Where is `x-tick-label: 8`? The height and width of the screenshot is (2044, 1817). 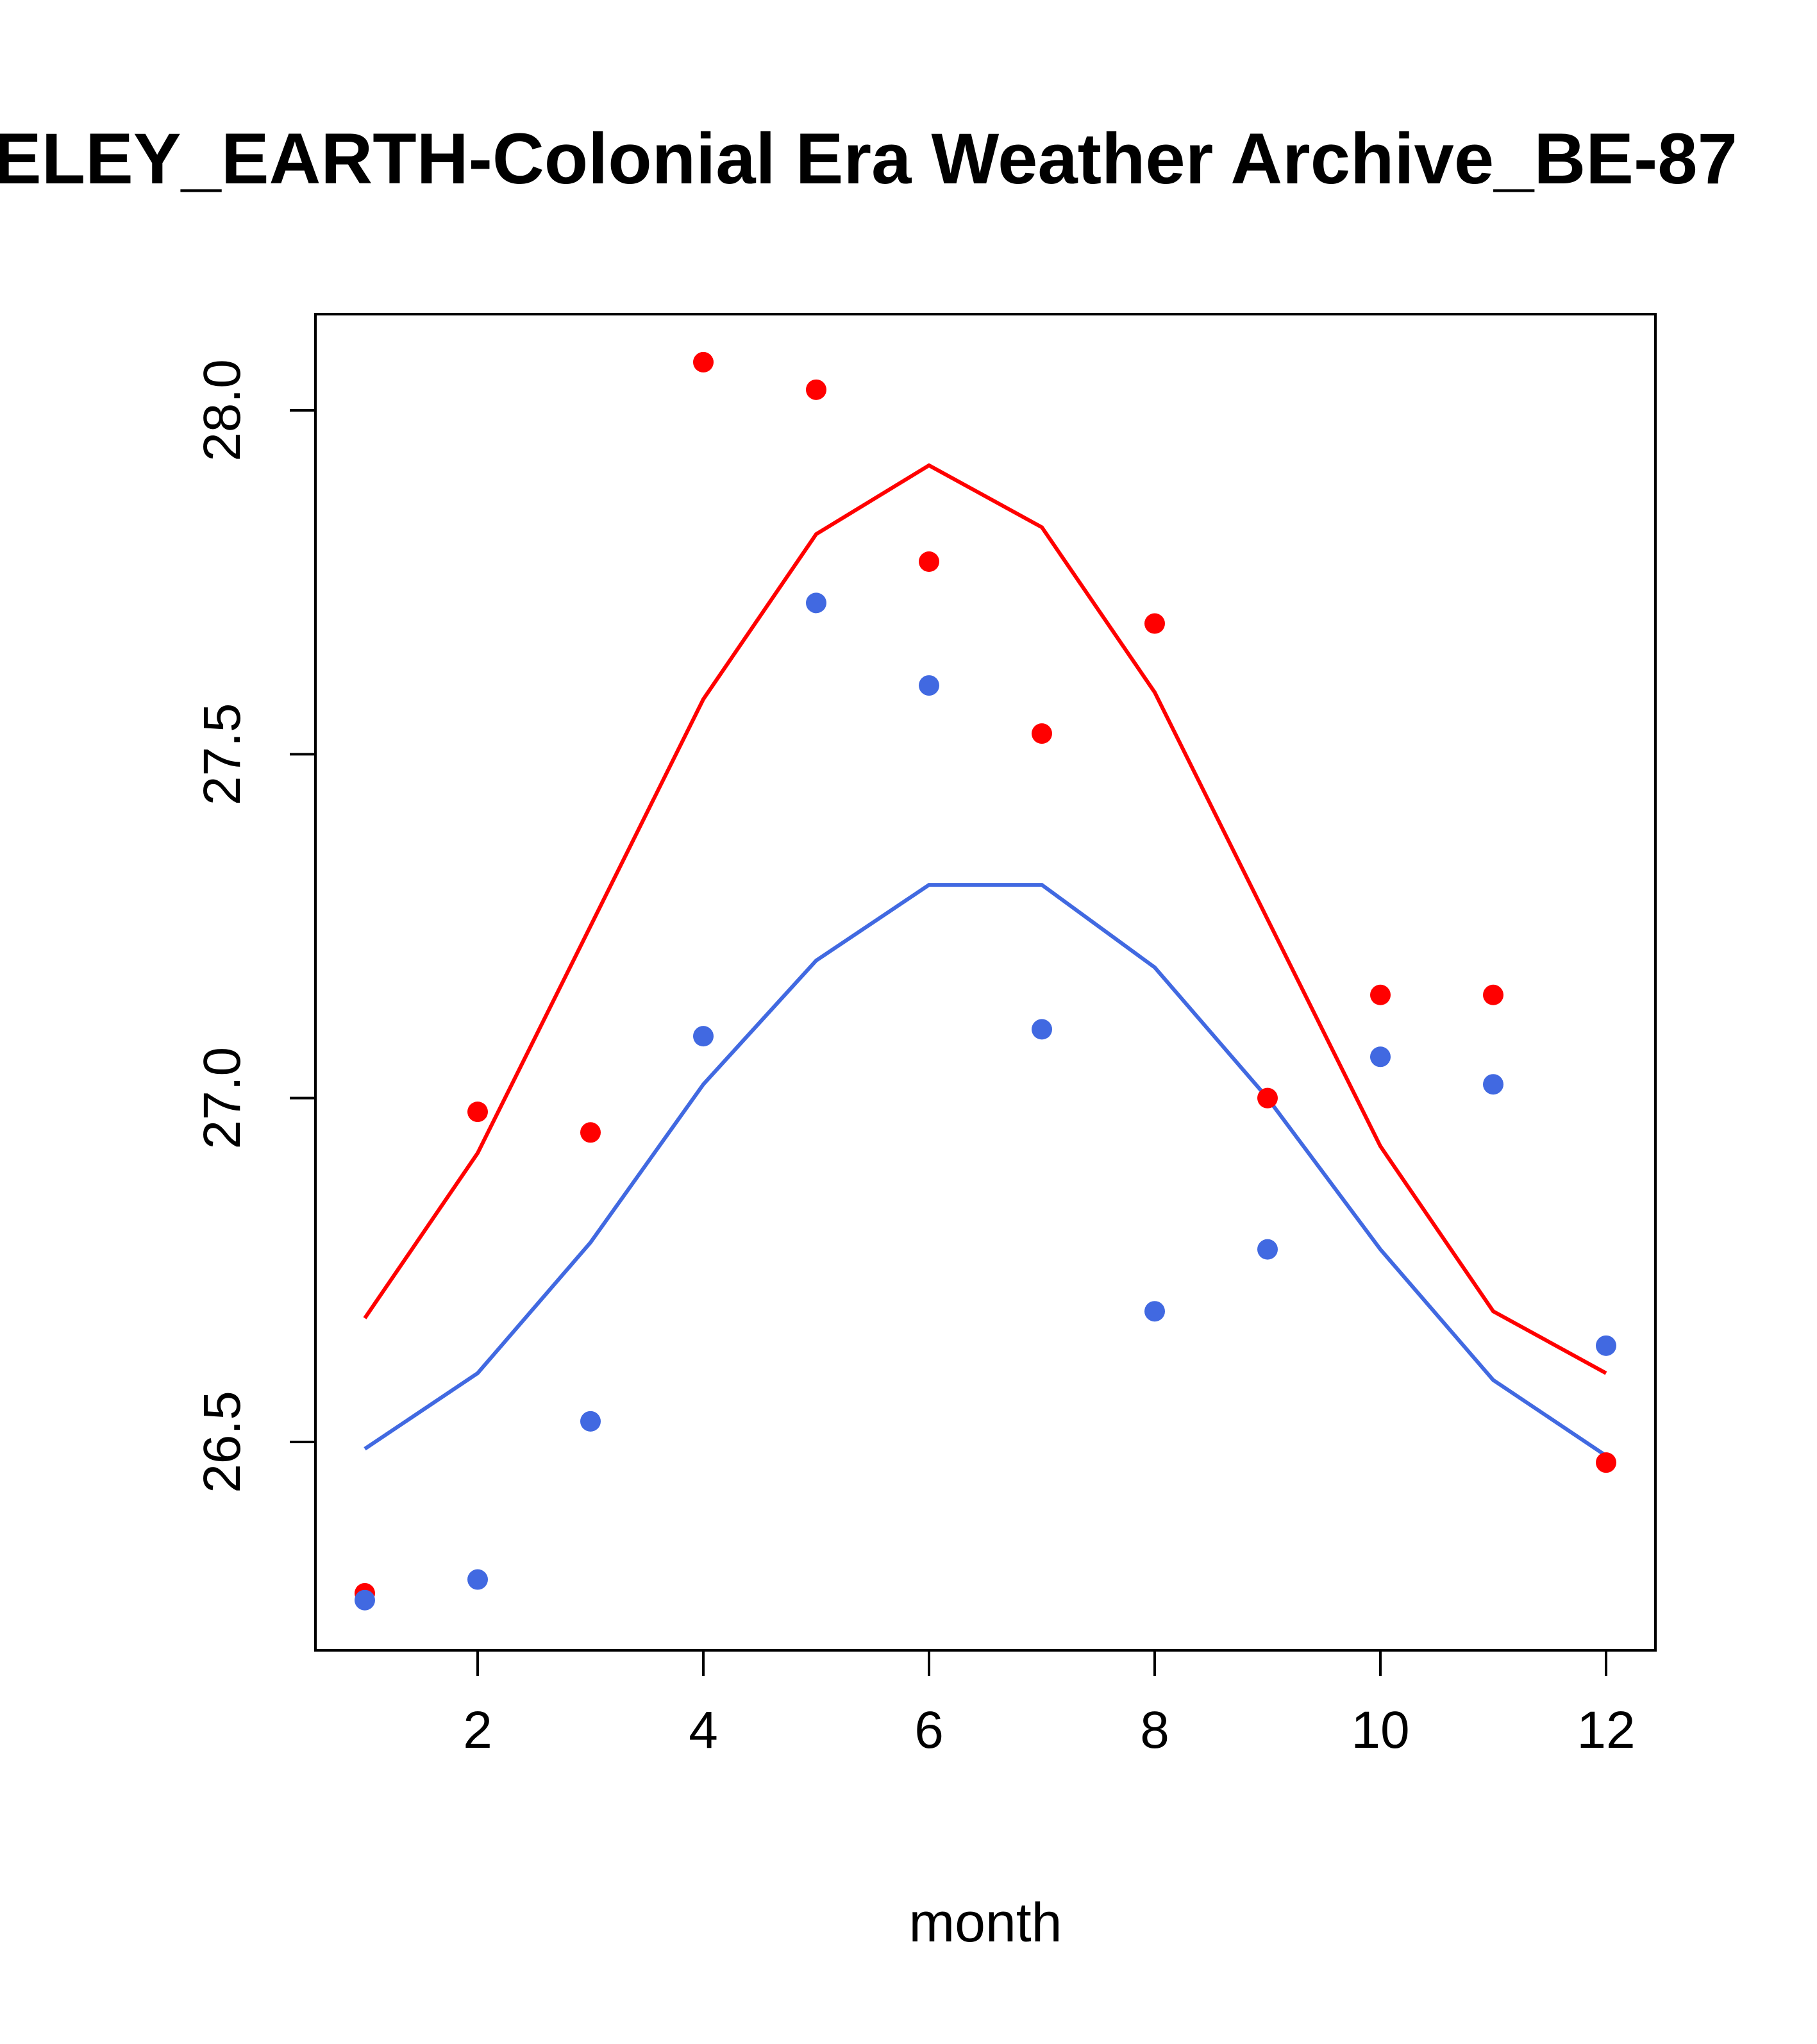
x-tick-label: 8 is located at coordinates (1154, 1730).